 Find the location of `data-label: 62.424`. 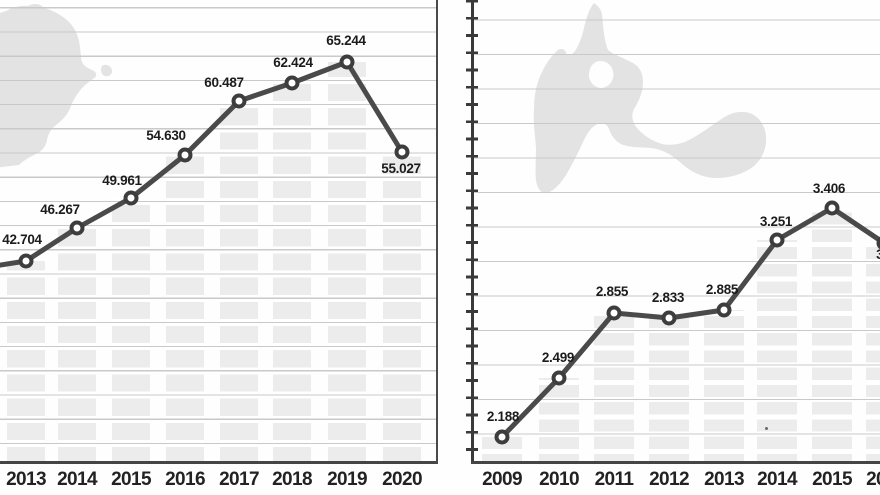

data-label: 62.424 is located at coordinates (293, 62).